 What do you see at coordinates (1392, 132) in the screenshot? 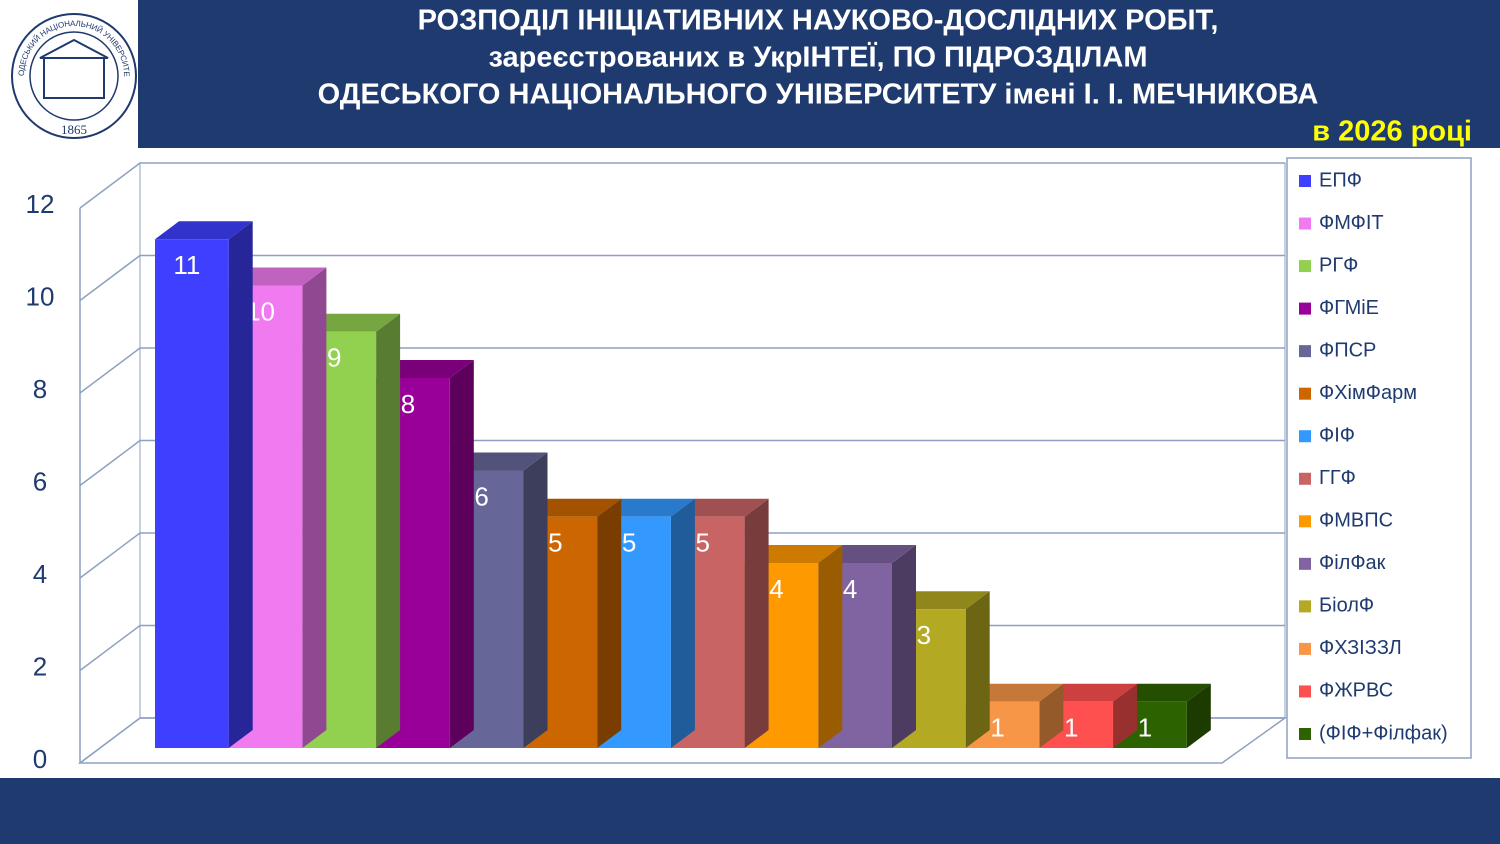
I see `chart-subtitle: в 2026 році` at bounding box center [1392, 132].